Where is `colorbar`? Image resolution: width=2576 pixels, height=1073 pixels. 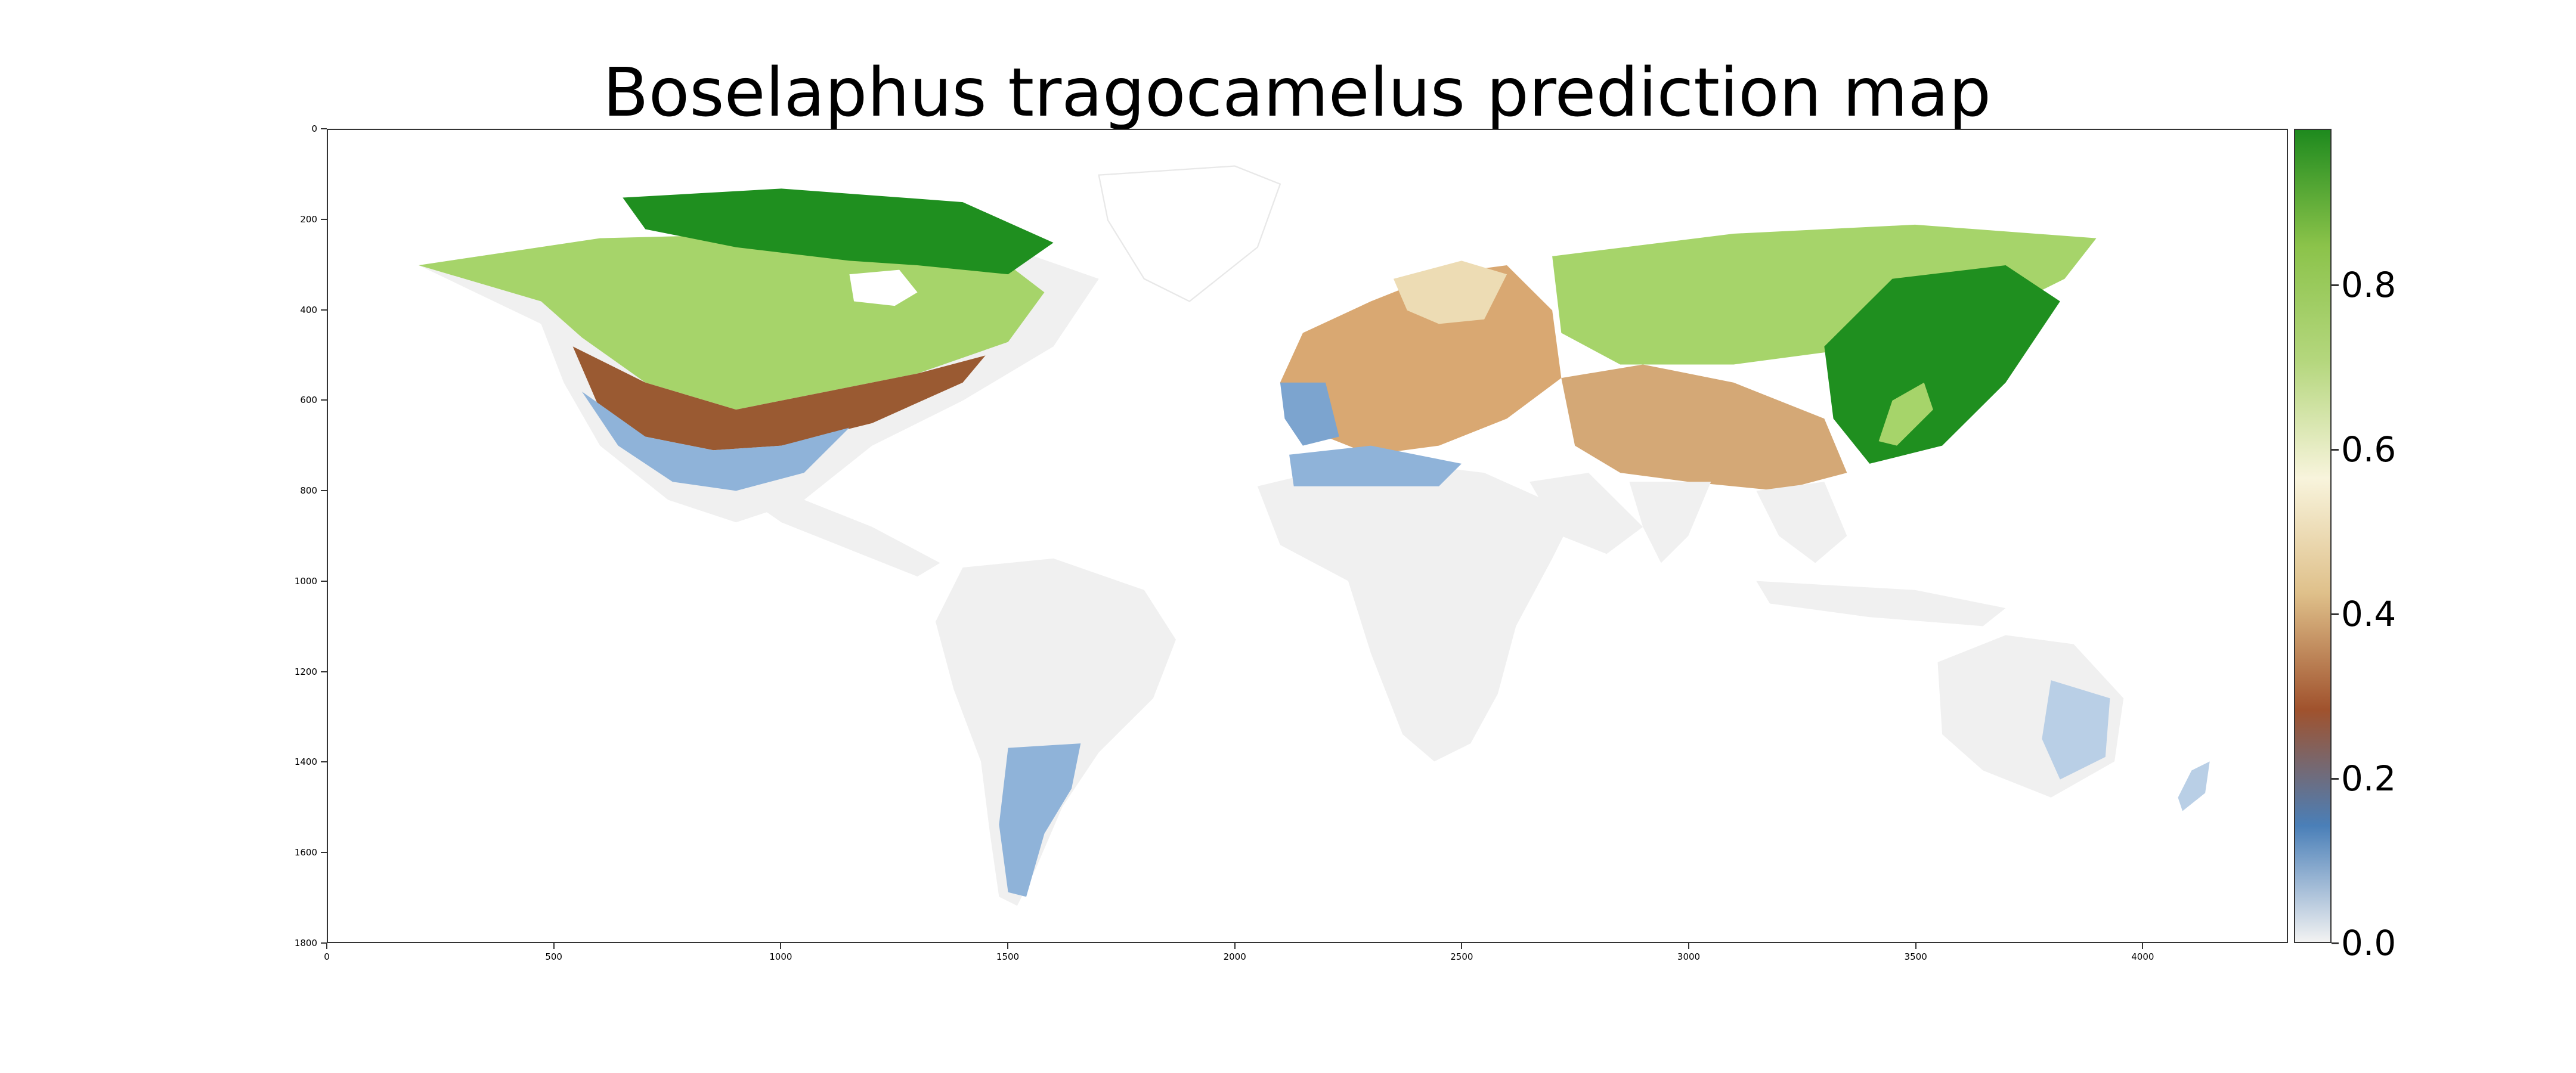 colorbar is located at coordinates (2313, 536).